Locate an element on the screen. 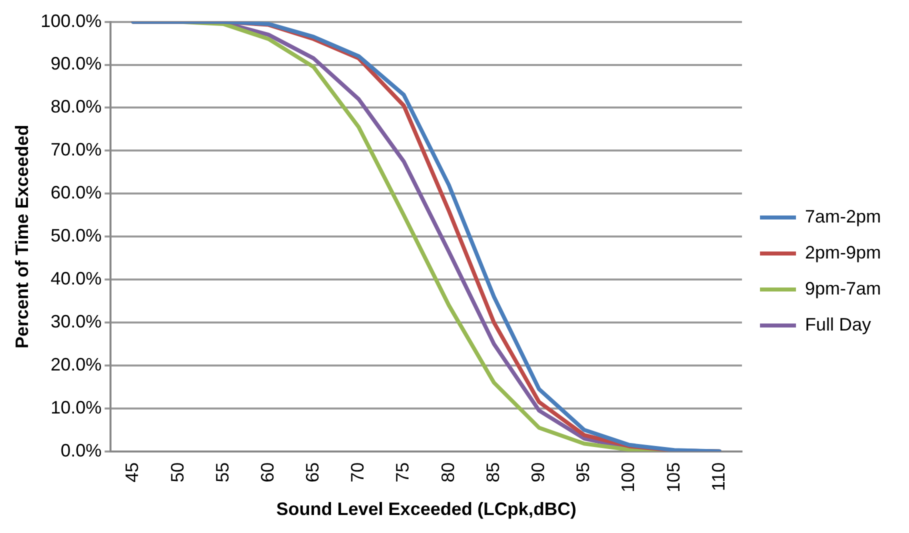  y-tick-label: 0.0% is located at coordinates (81, 450).